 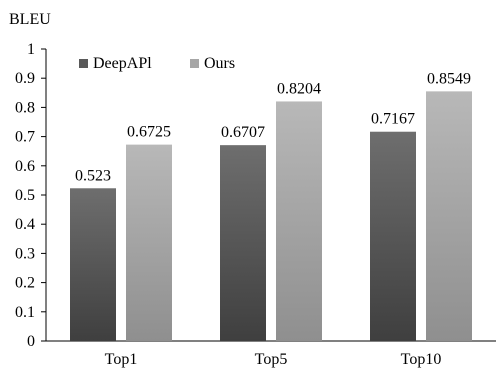 What do you see at coordinates (449, 216) in the screenshot?
I see `bar-ours-top10` at bounding box center [449, 216].